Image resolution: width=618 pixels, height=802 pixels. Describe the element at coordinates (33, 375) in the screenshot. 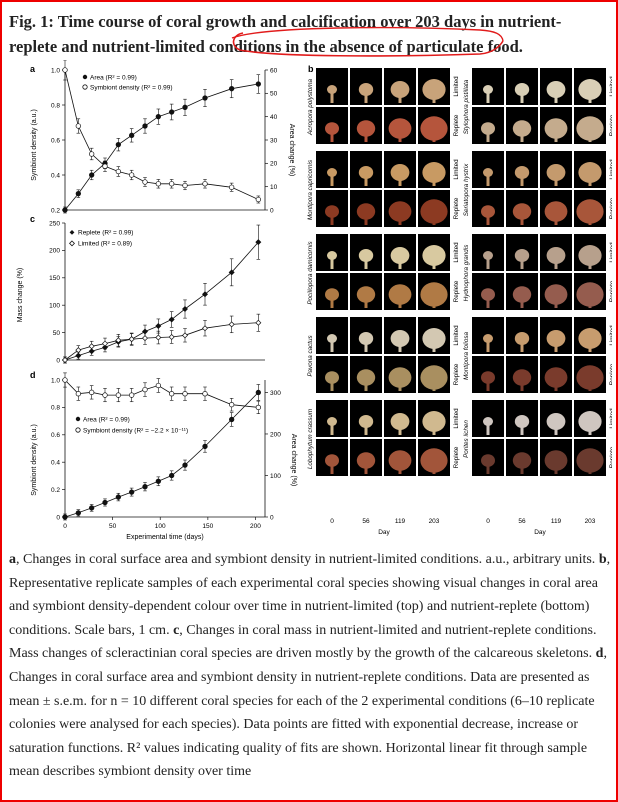

I see `panel-label-d: d` at that location.